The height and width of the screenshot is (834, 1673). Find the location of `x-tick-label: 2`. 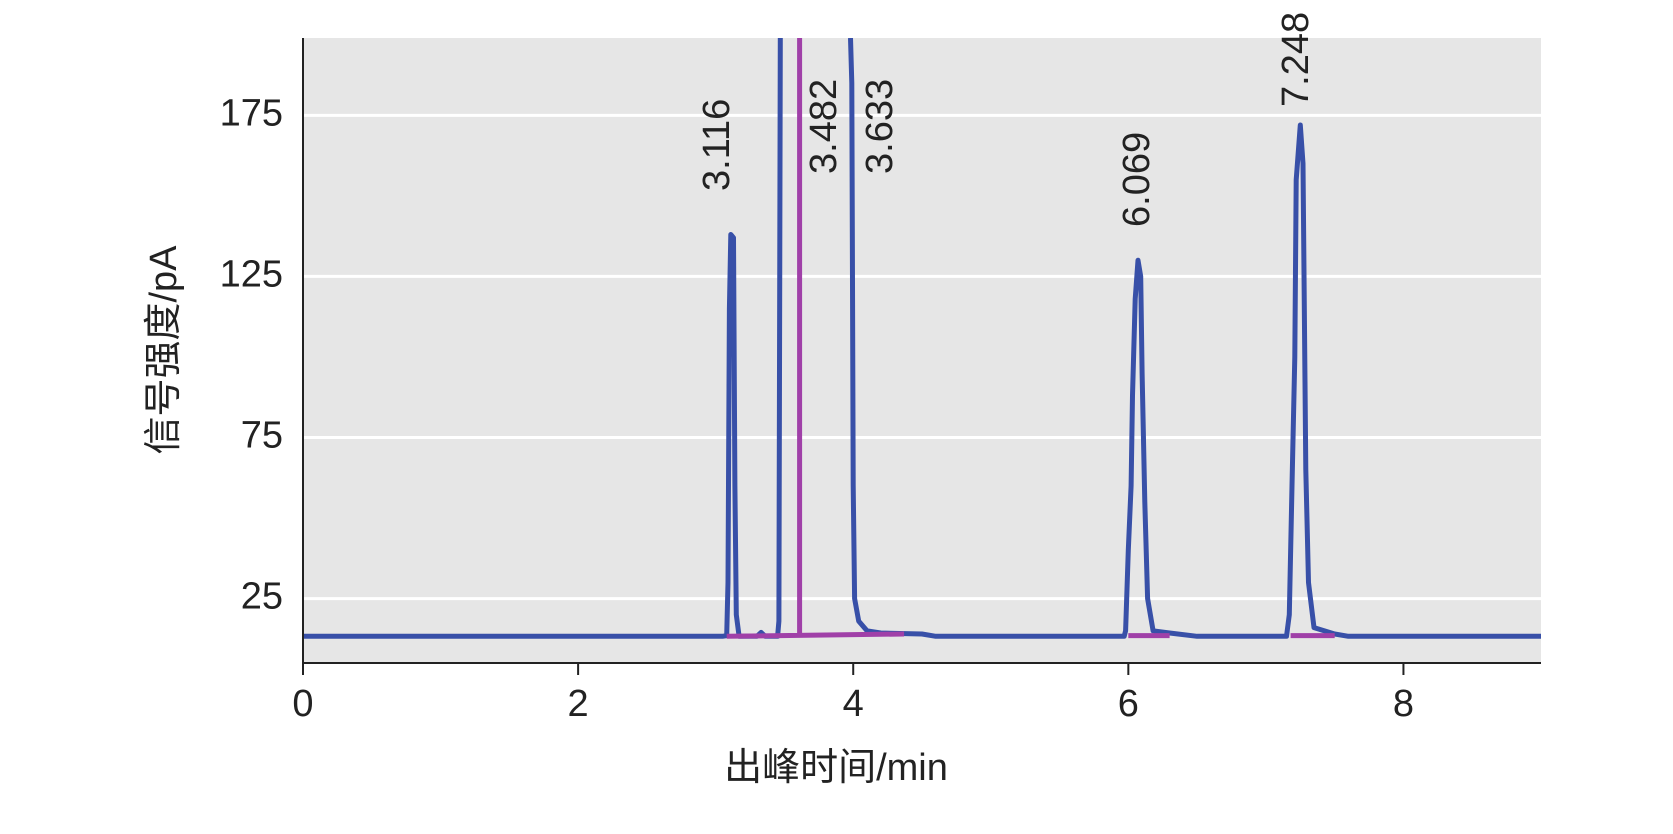

x-tick-label: 2 is located at coordinates (578, 704).